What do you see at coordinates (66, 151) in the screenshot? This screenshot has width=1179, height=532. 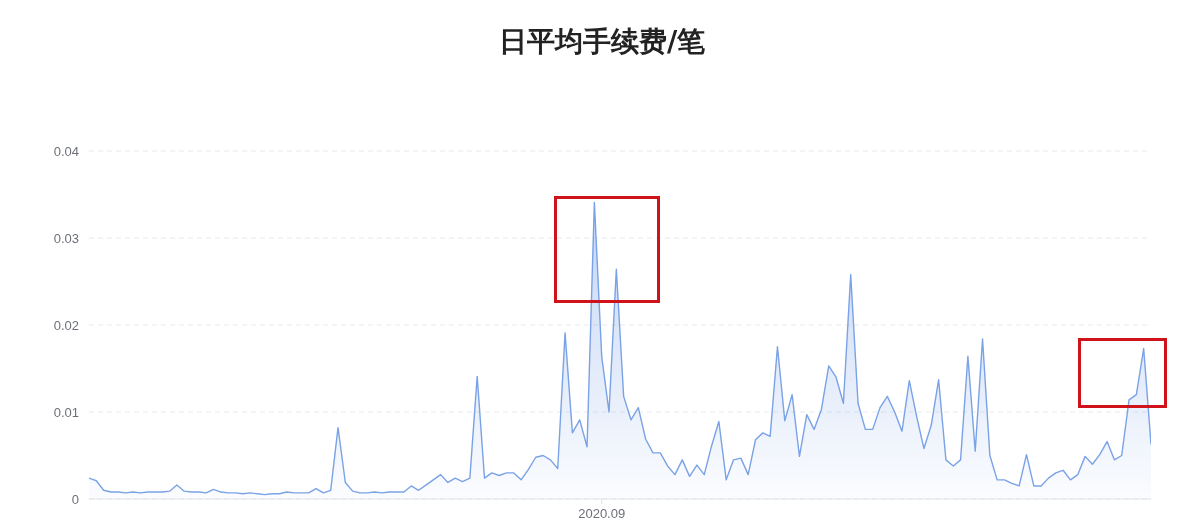 I see `y-tick-label: 0.04` at bounding box center [66, 151].